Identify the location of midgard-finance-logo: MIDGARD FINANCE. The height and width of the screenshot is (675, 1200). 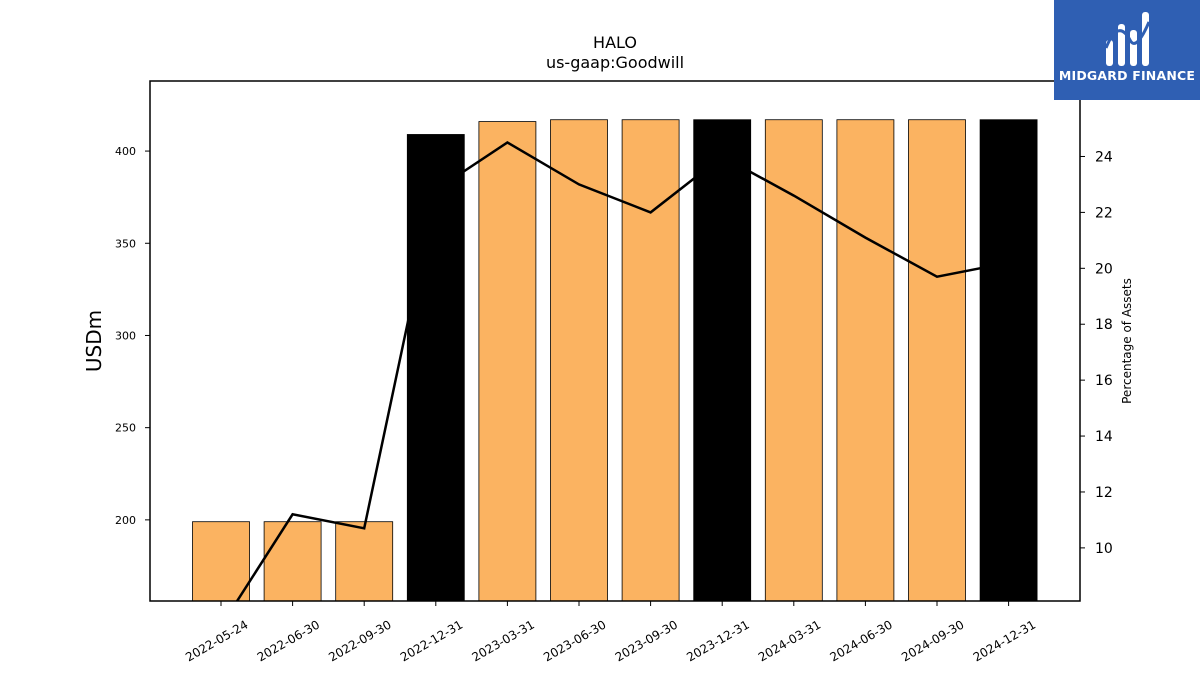
(1127, 50).